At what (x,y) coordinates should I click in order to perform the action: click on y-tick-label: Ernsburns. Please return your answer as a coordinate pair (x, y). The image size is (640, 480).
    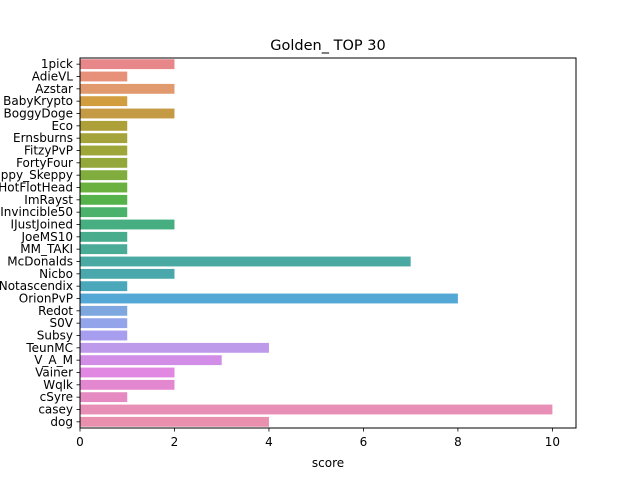
    Looking at the image, I should click on (43, 138).